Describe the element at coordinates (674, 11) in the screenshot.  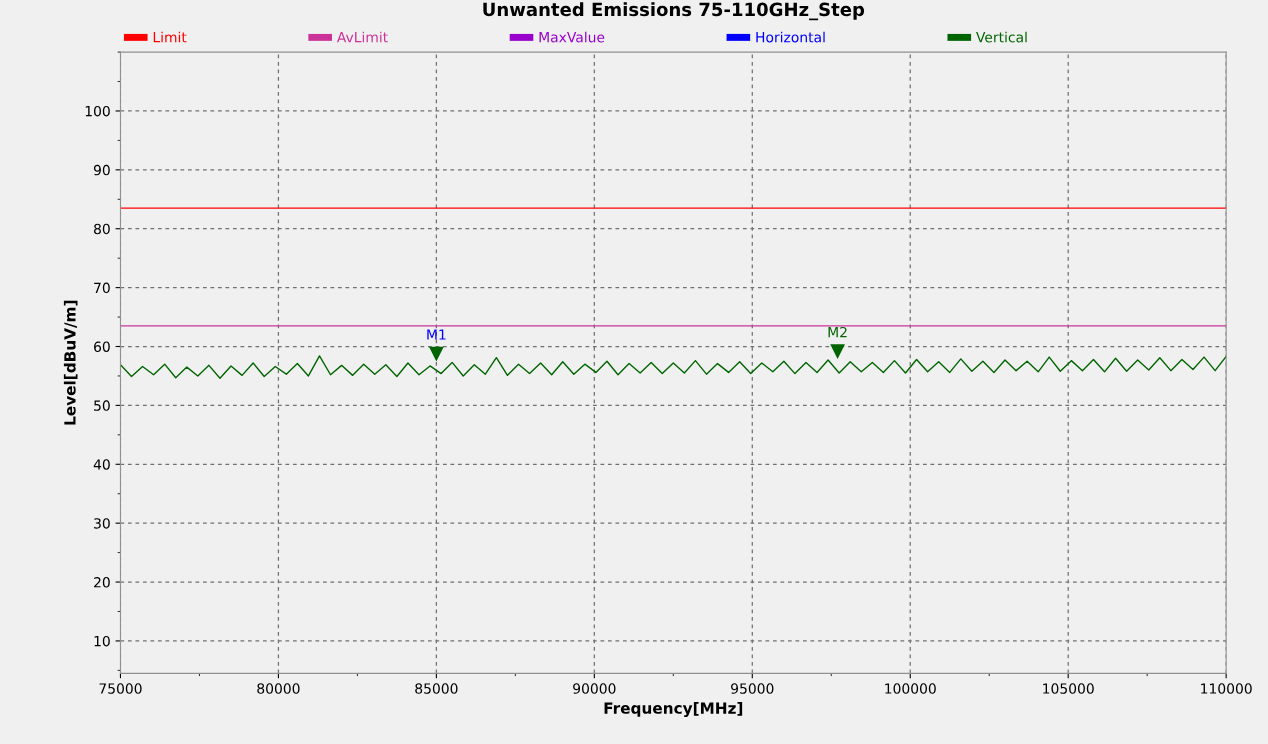
I see `chart-title: Unwanted Emissions 75-110GHz_Step` at that location.